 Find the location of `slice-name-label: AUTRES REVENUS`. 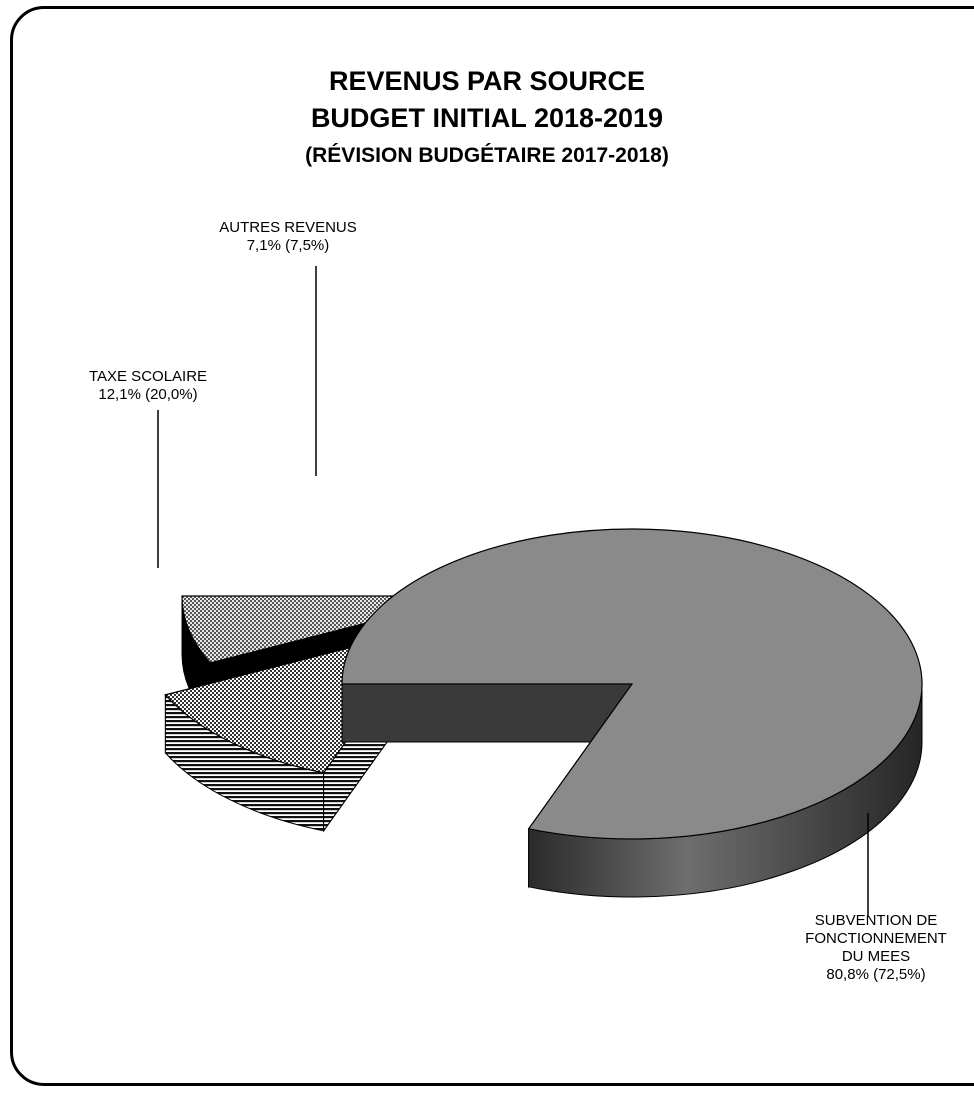

slice-name-label: AUTRES REVENUS is located at coordinates (288, 227).